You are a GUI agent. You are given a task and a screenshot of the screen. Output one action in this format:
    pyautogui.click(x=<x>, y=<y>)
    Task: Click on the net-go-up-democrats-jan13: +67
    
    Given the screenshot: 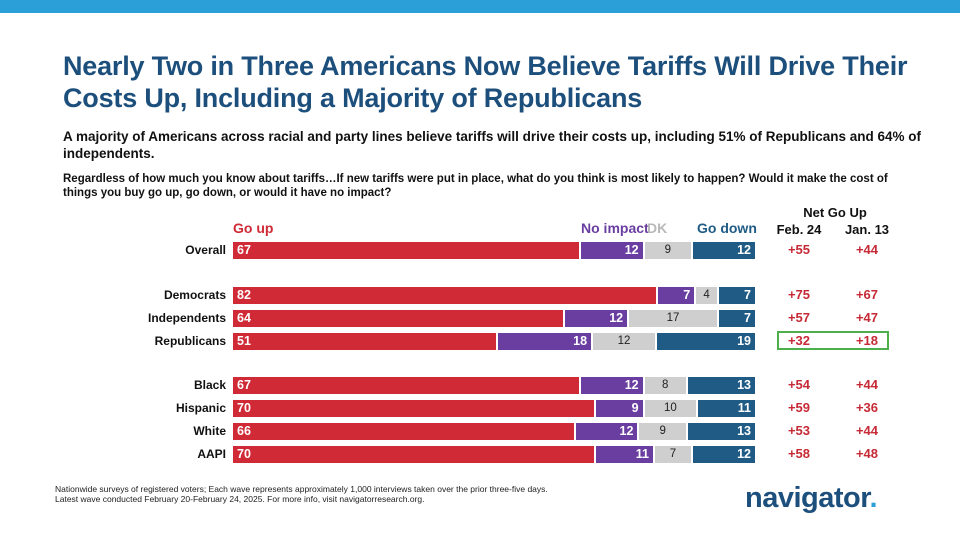 What is the action you would take?
    pyautogui.click(x=867, y=294)
    